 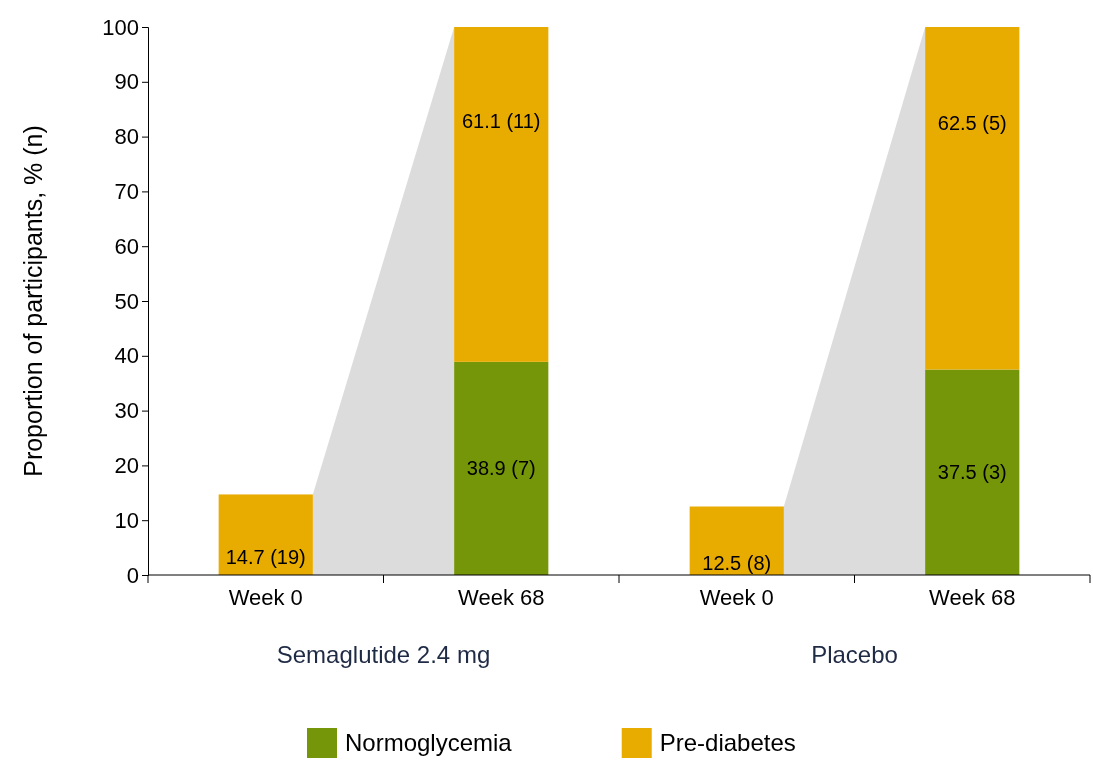 What do you see at coordinates (854, 654) in the screenshot?
I see `text: Placebo` at bounding box center [854, 654].